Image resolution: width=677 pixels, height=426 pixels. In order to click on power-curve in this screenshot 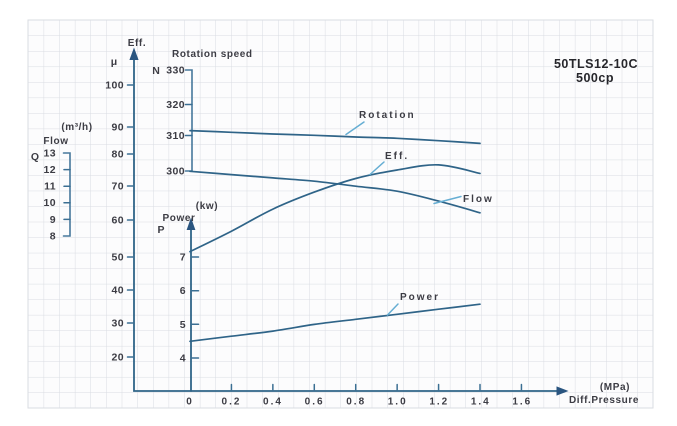, I will do `click(335, 323)`.